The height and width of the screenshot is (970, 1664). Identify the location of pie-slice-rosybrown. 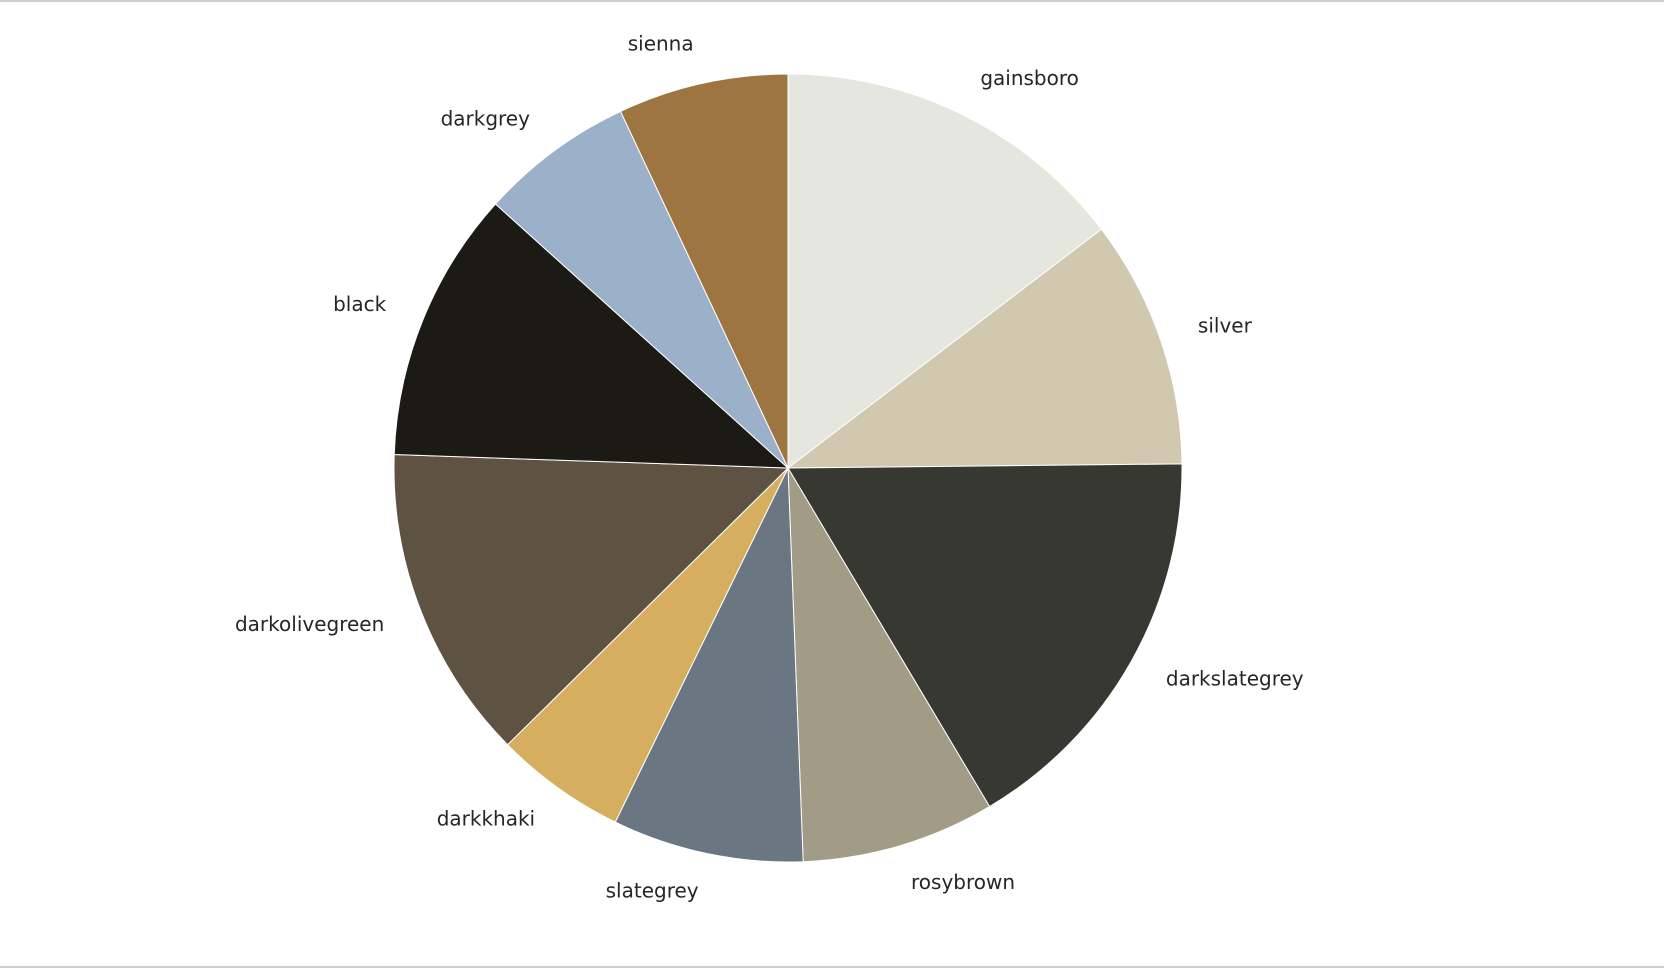
(889, 665).